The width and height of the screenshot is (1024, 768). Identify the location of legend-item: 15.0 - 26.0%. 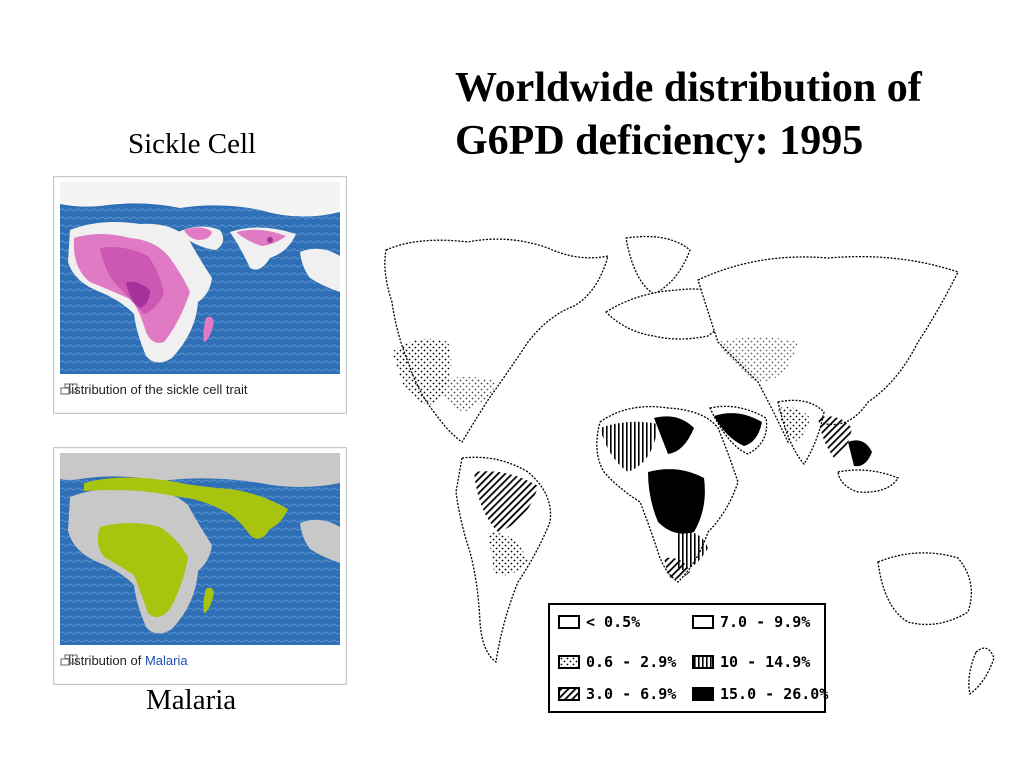
(760, 694).